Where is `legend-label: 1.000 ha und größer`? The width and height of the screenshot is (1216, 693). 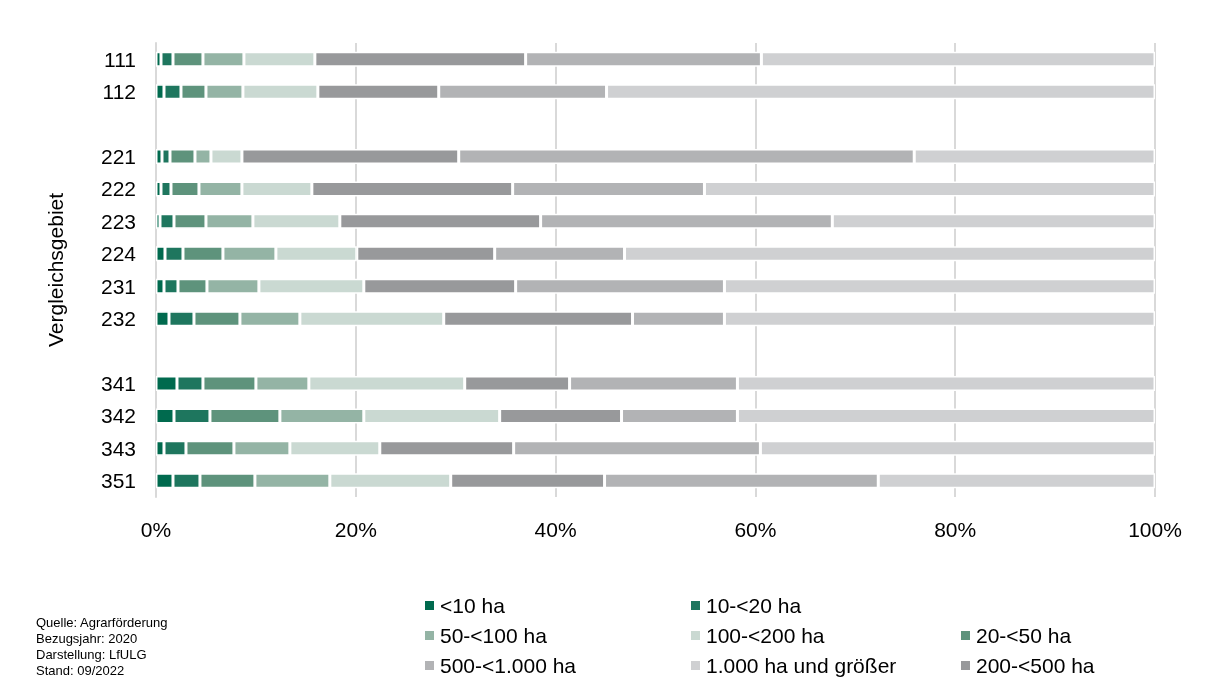 legend-label: 1.000 ha und größer is located at coordinates (801, 665).